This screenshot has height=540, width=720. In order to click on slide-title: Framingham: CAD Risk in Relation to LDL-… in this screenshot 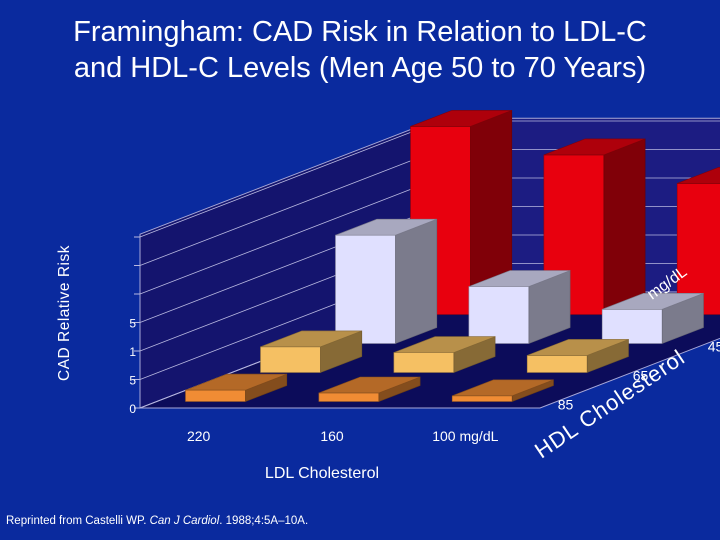, I will do `click(360, 50)`.